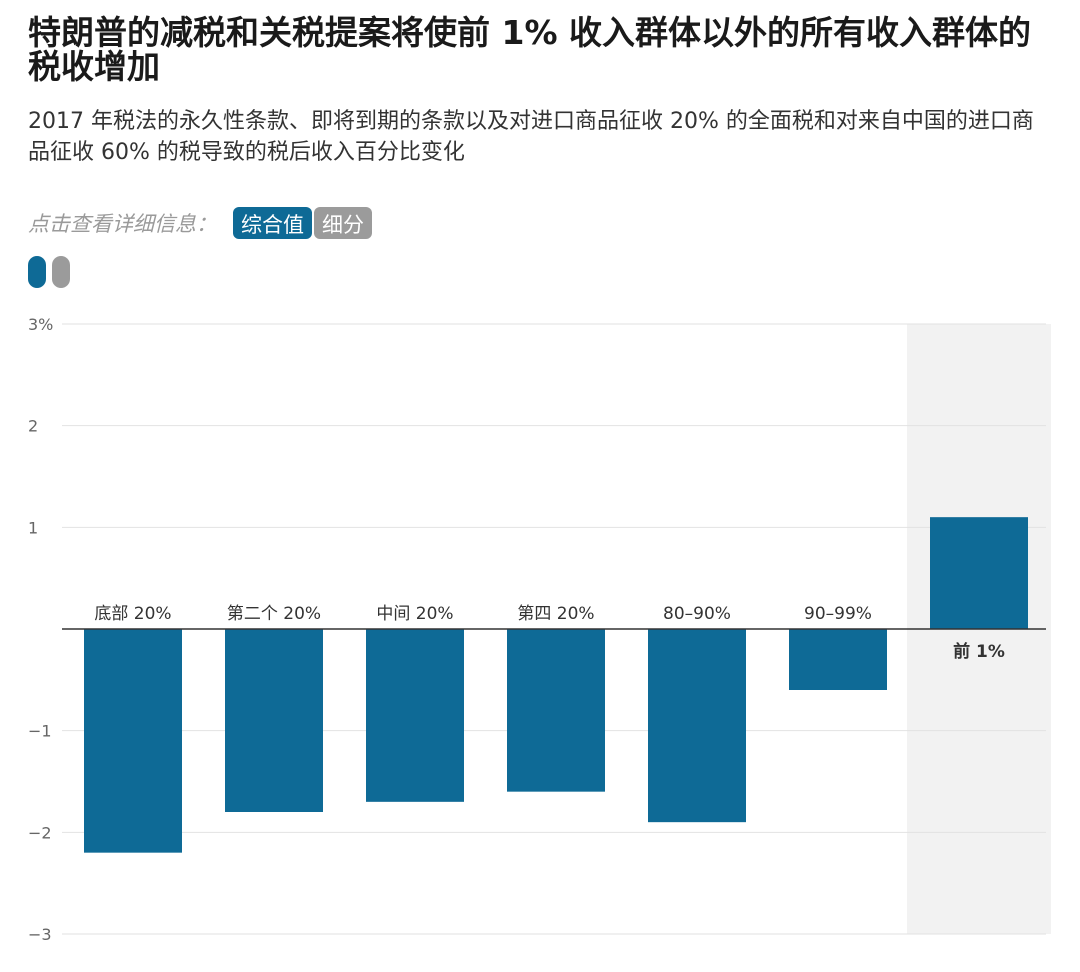 The height and width of the screenshot is (972, 1080). I want to click on breakdown-view-button: 细分, so click(343, 223).